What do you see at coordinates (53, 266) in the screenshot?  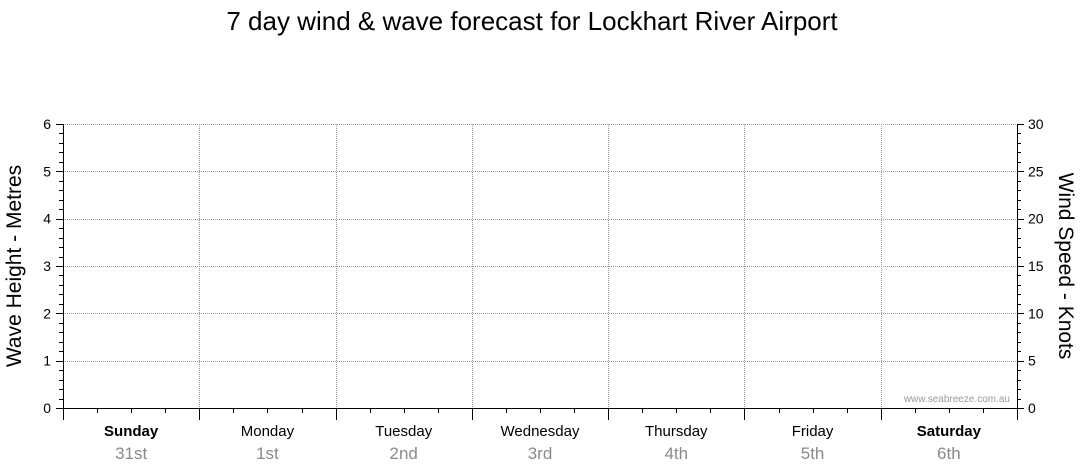 I see `left-axis-ticks: 0 1 2 3 4 5 6` at bounding box center [53, 266].